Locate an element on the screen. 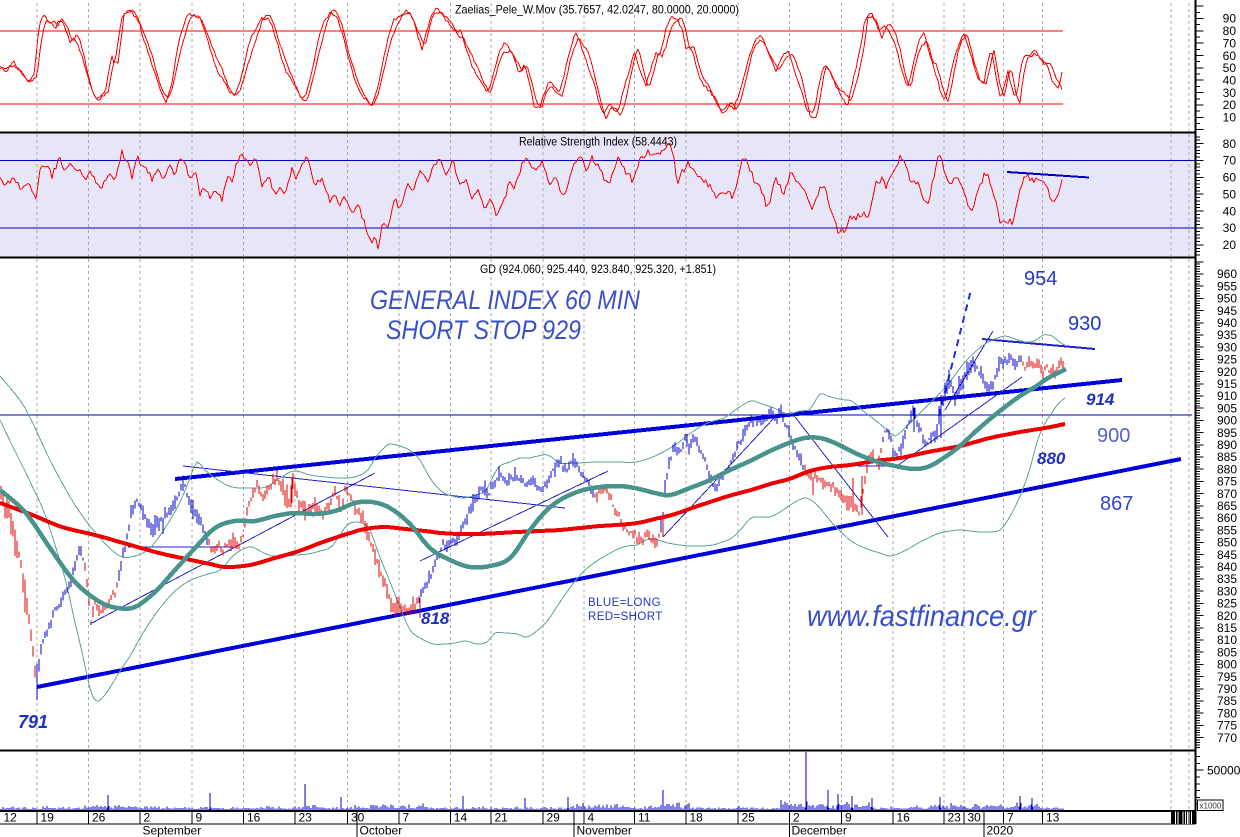 The height and width of the screenshot is (837, 1240). svg-text: 18 is located at coordinates (697, 818).